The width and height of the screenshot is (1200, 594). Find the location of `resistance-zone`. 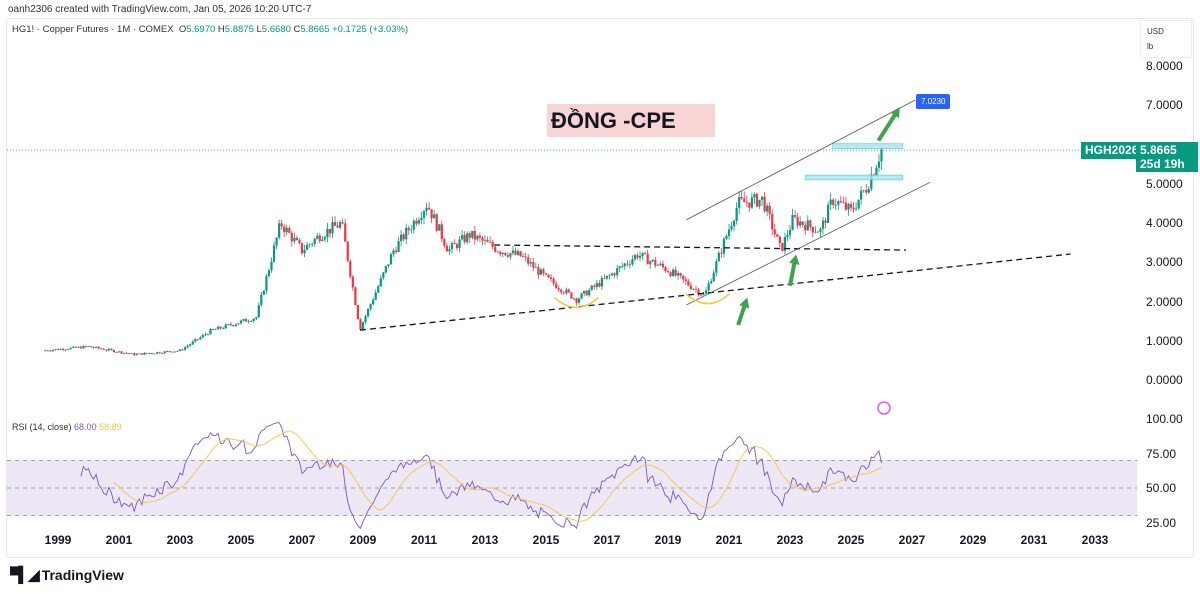

resistance-zone is located at coordinates (854, 177).